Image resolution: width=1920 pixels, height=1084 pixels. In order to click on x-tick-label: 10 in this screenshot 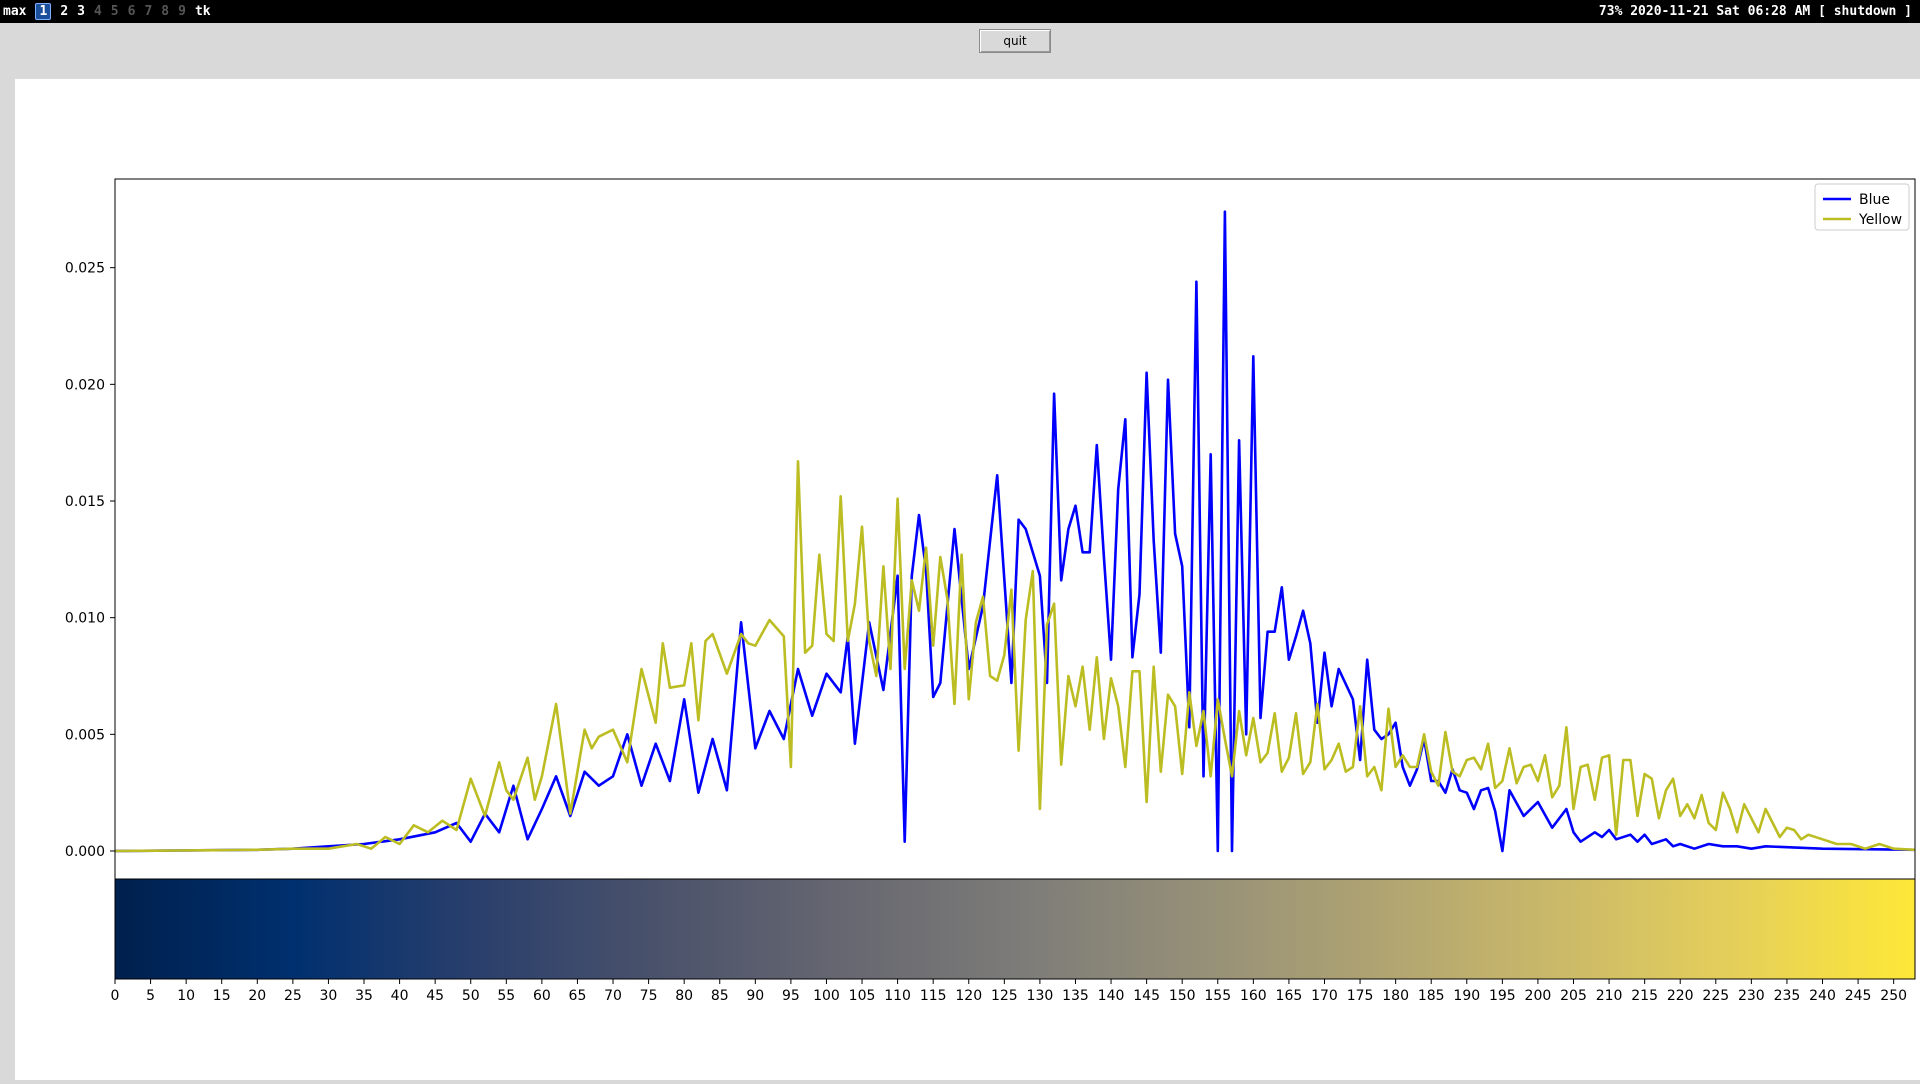, I will do `click(186, 996)`.